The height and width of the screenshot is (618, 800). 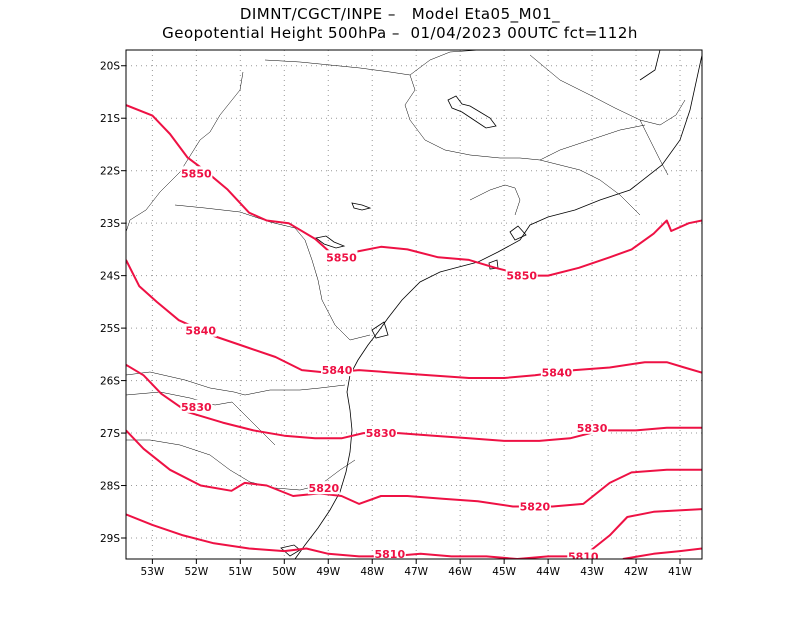 What do you see at coordinates (110, 119) in the screenshot?
I see `lat-tick-label: 21S` at bounding box center [110, 119].